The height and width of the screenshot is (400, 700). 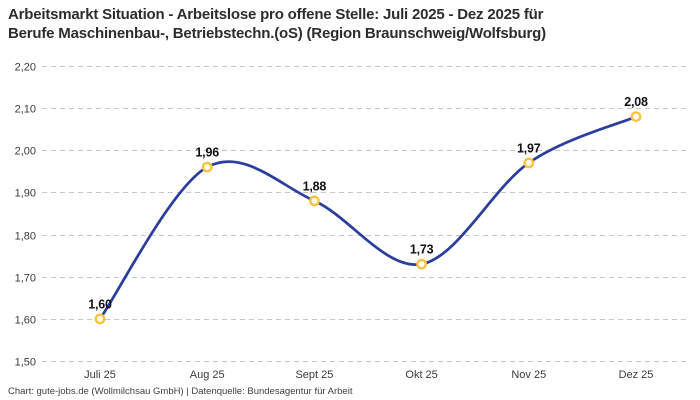 What do you see at coordinates (100, 375) in the screenshot?
I see `x-axis-label: Juli 25` at bounding box center [100, 375].